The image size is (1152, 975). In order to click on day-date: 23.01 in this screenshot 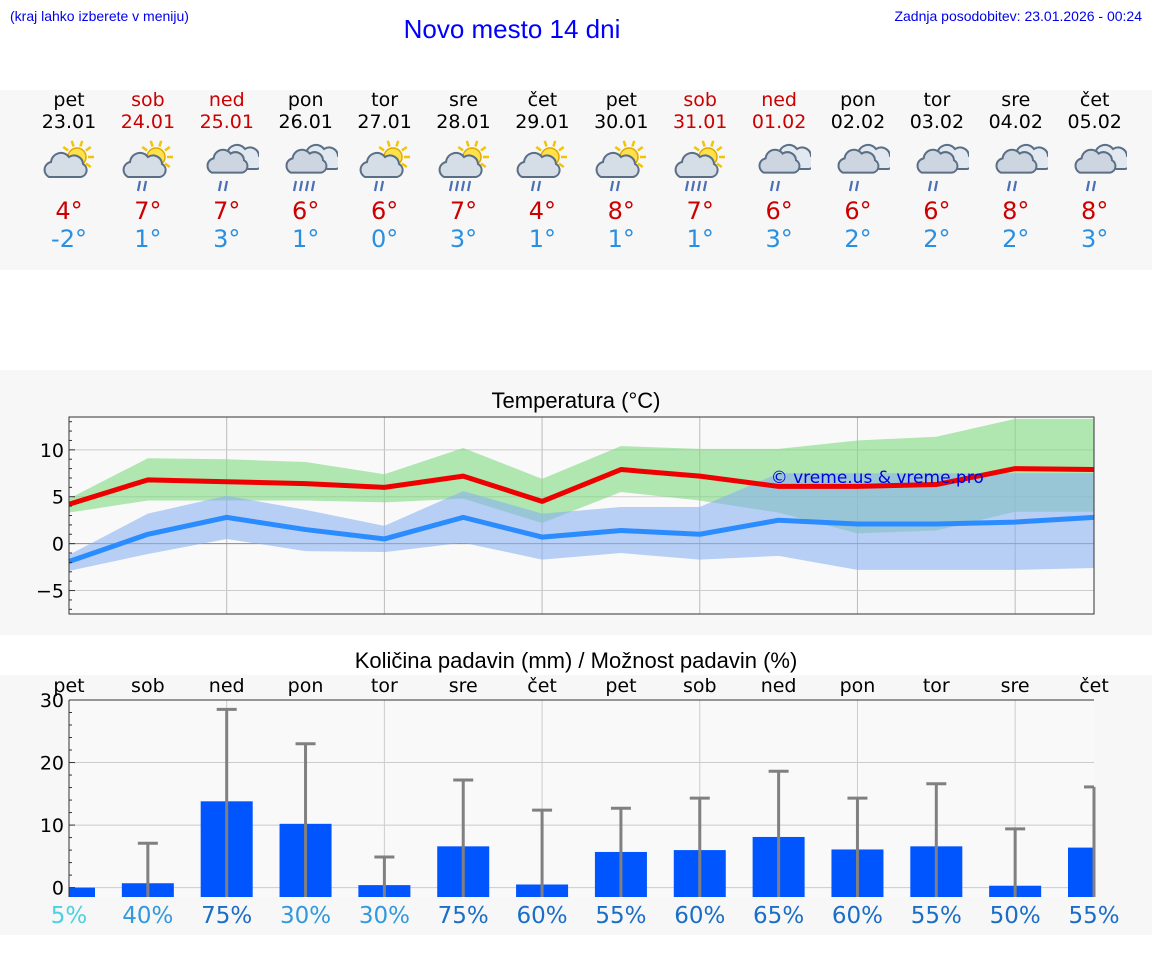, I will do `click(69, 122)`.